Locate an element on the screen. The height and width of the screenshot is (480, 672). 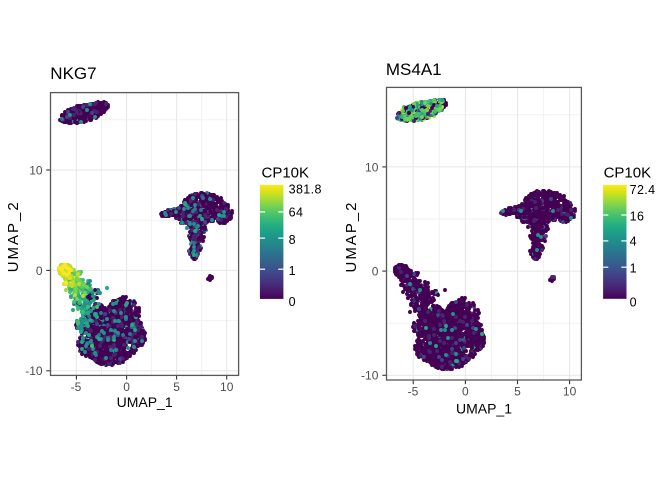
svg-text: MS4A1 is located at coordinates (414, 69).